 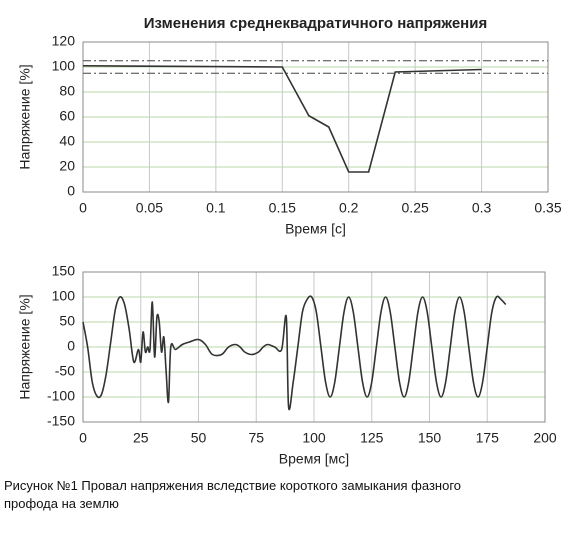 I want to click on x-tick-label: 0.1, so click(x=216, y=208).